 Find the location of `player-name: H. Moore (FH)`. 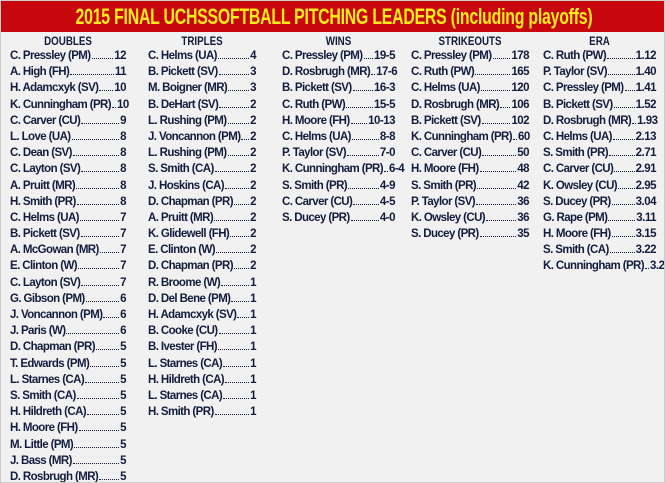

player-name: H. Moore (FH) is located at coordinates (445, 169).